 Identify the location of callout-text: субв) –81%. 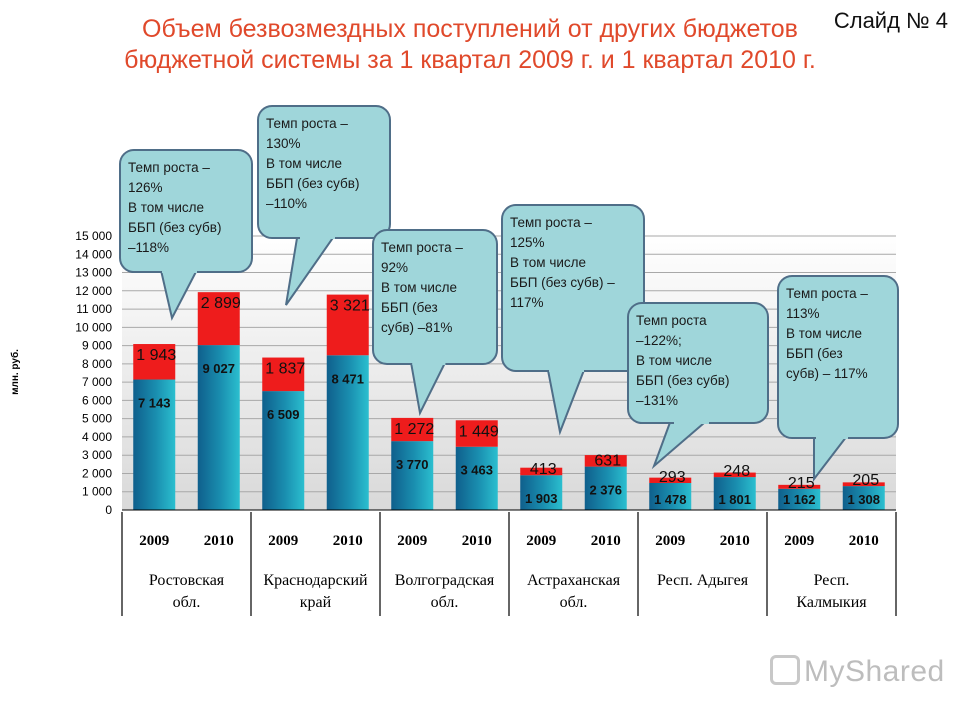
(416, 327).